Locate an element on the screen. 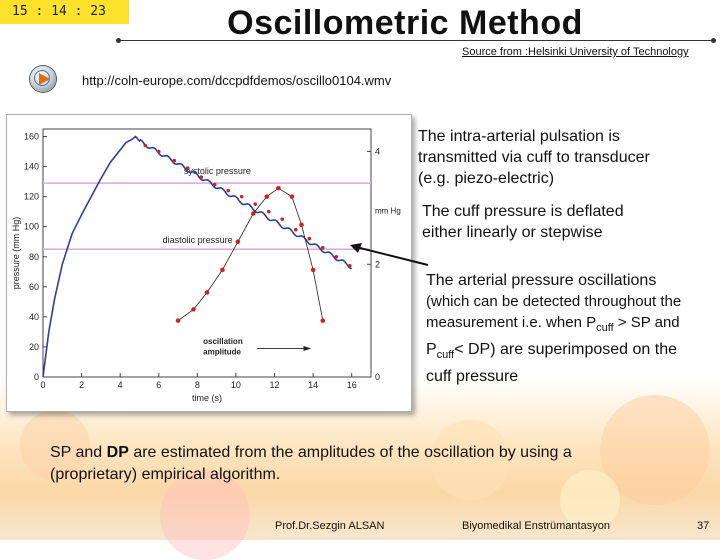 This screenshot has width=720, height=560. pulsation-line-3: (e.g. piezo-electric) is located at coordinates (486, 178).